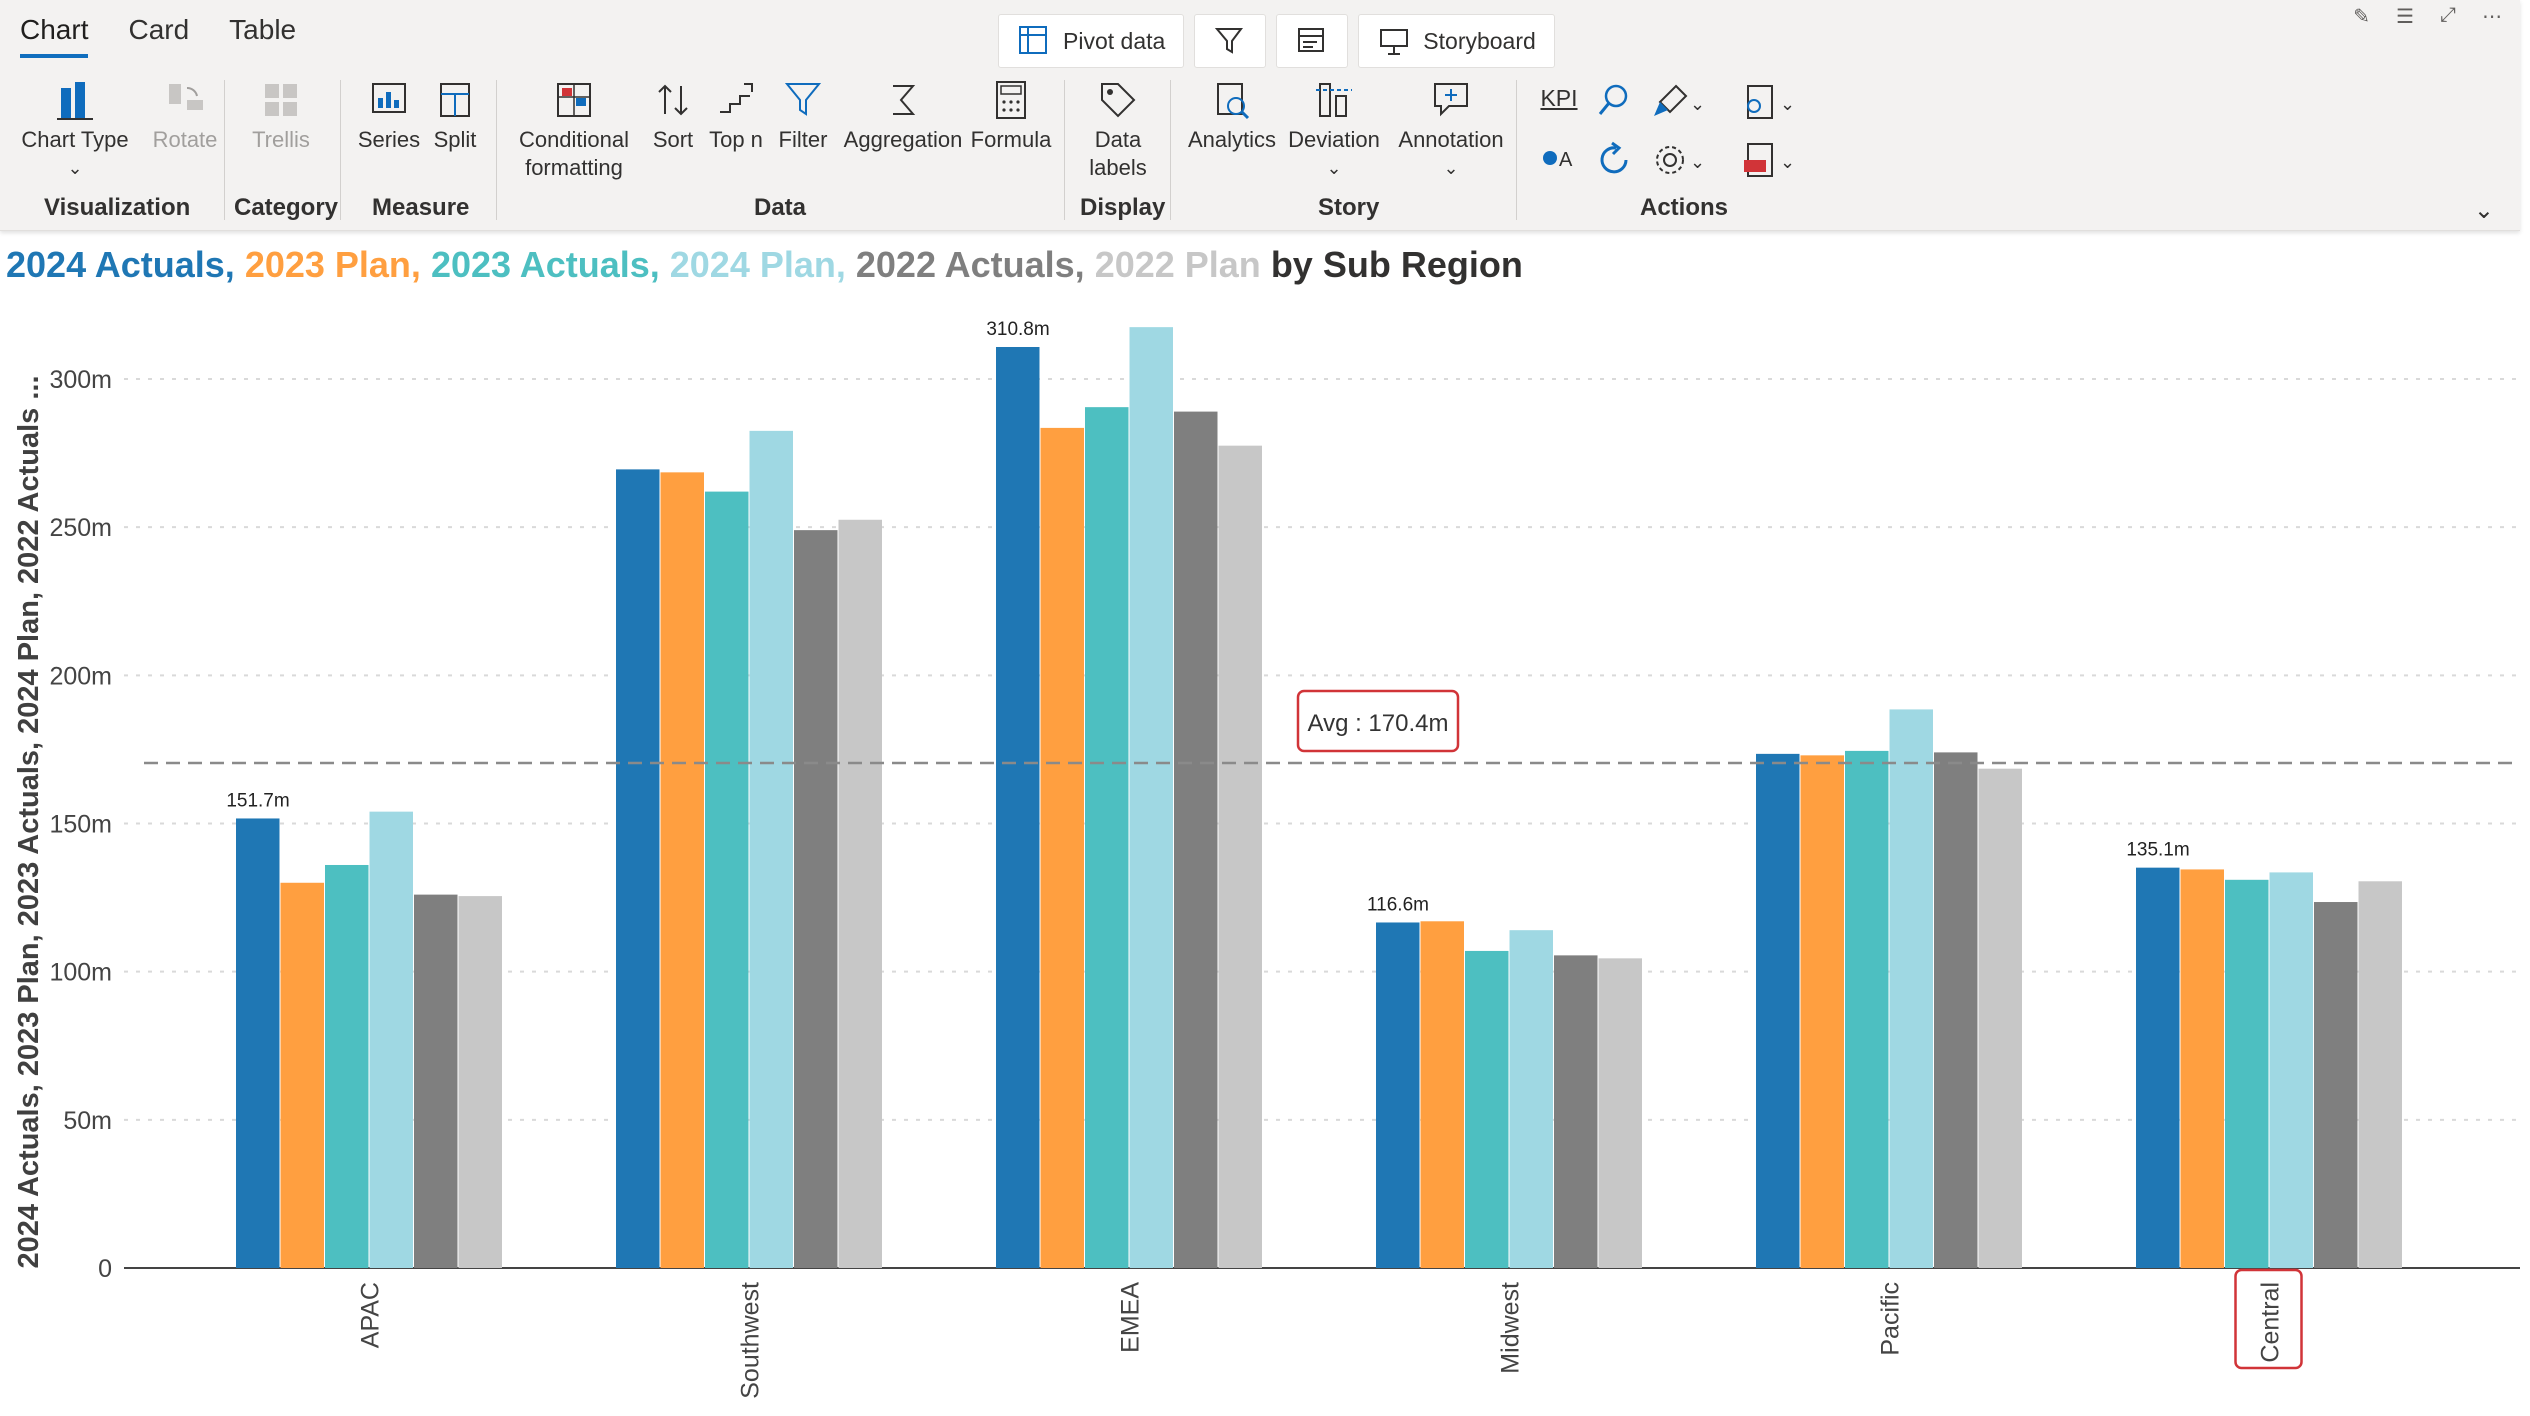  I want to click on top-n-button: Top n, so click(736, 116).